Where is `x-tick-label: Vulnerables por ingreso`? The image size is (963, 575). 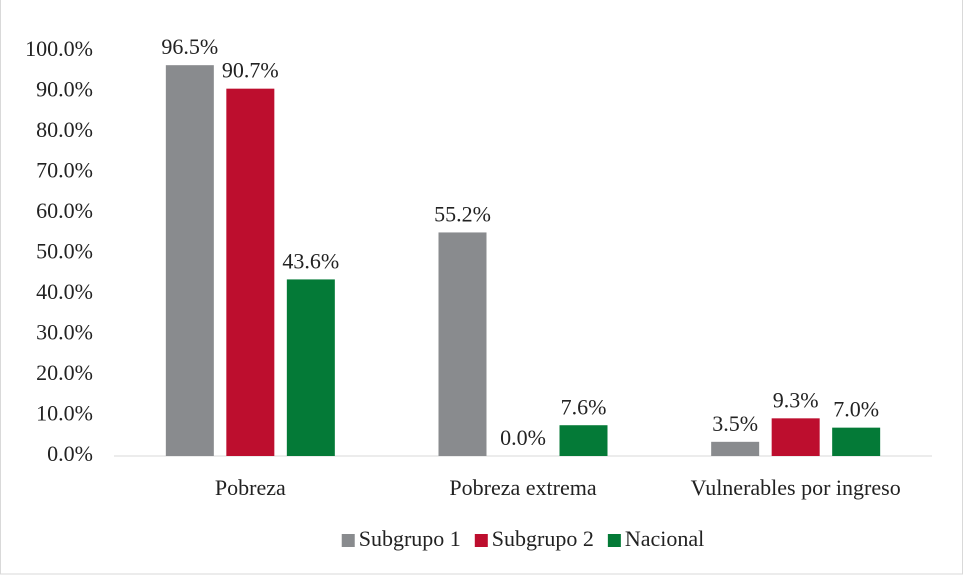
x-tick-label: Vulnerables por ingreso is located at coordinates (796, 487).